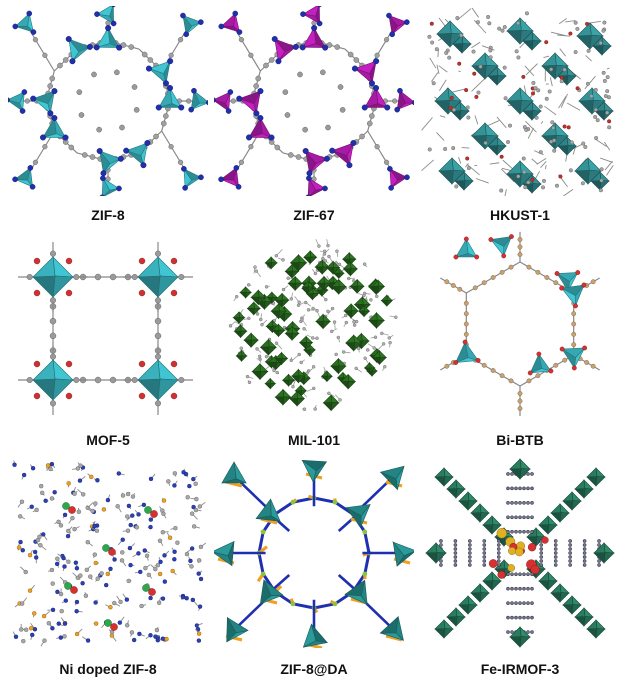 The width and height of the screenshot is (634, 689). What do you see at coordinates (108, 342) in the screenshot?
I see `panel-mof-5: MOF-5` at bounding box center [108, 342].